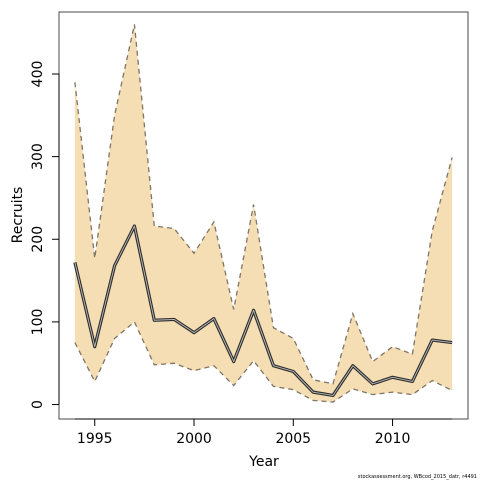  Describe the element at coordinates (38, 74) in the screenshot. I see `y-tick-label: 400` at that location.